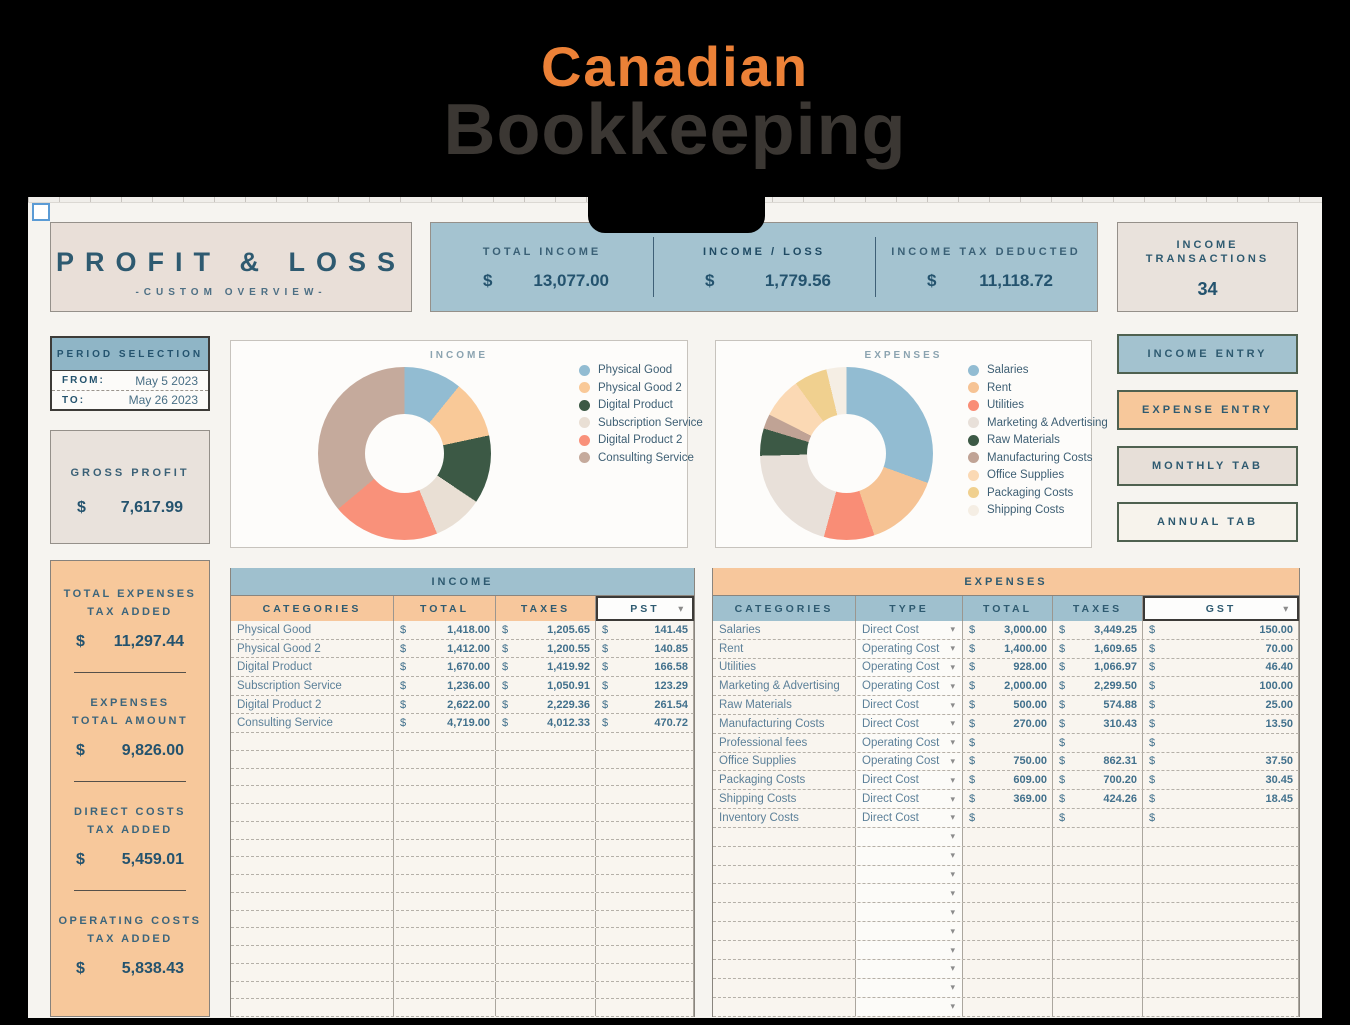  Describe the element at coordinates (445, 704) in the screenshot. I see `money-cell: $2,622.00` at that location.